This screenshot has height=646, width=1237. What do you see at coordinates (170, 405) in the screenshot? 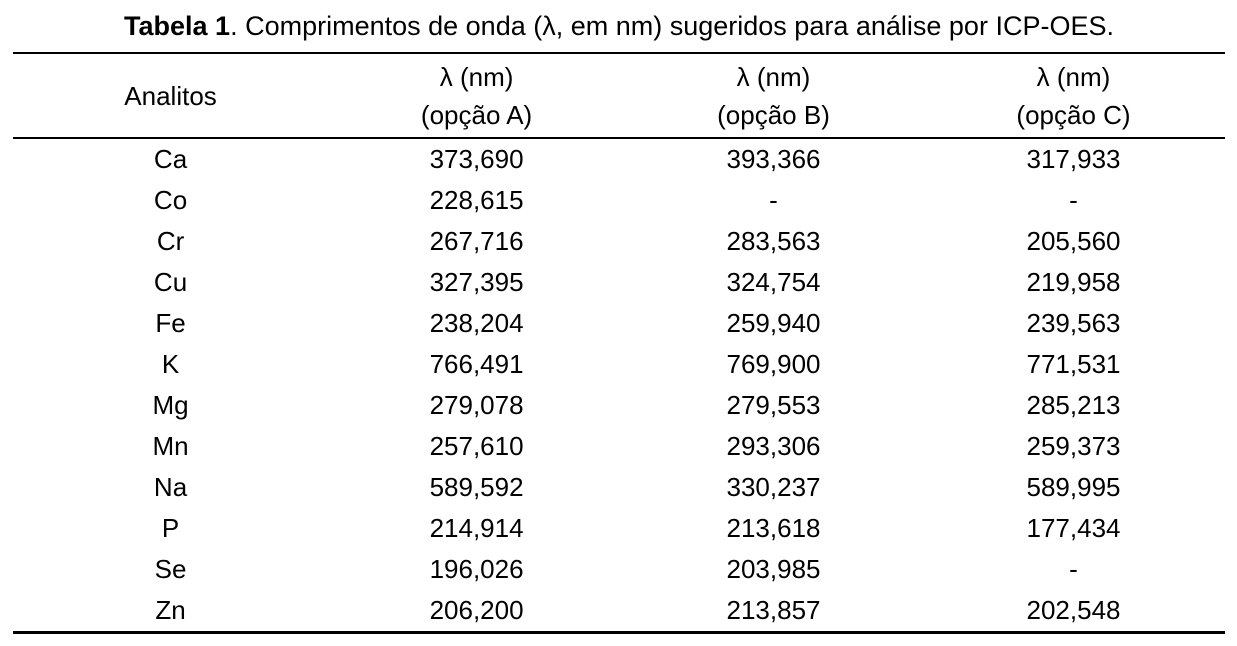
I see `cell-analyte: Mg` at bounding box center [170, 405].